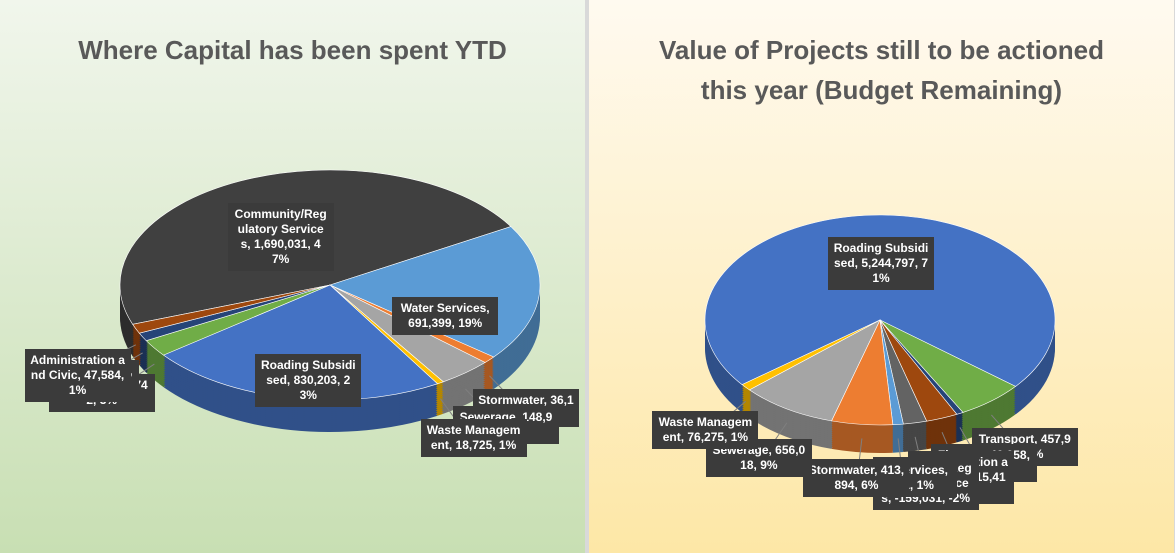 The image size is (1175, 553). Describe the element at coordinates (77, 375) in the screenshot. I see `data-label: Administration and Civic, 47,584, 1%` at that location.